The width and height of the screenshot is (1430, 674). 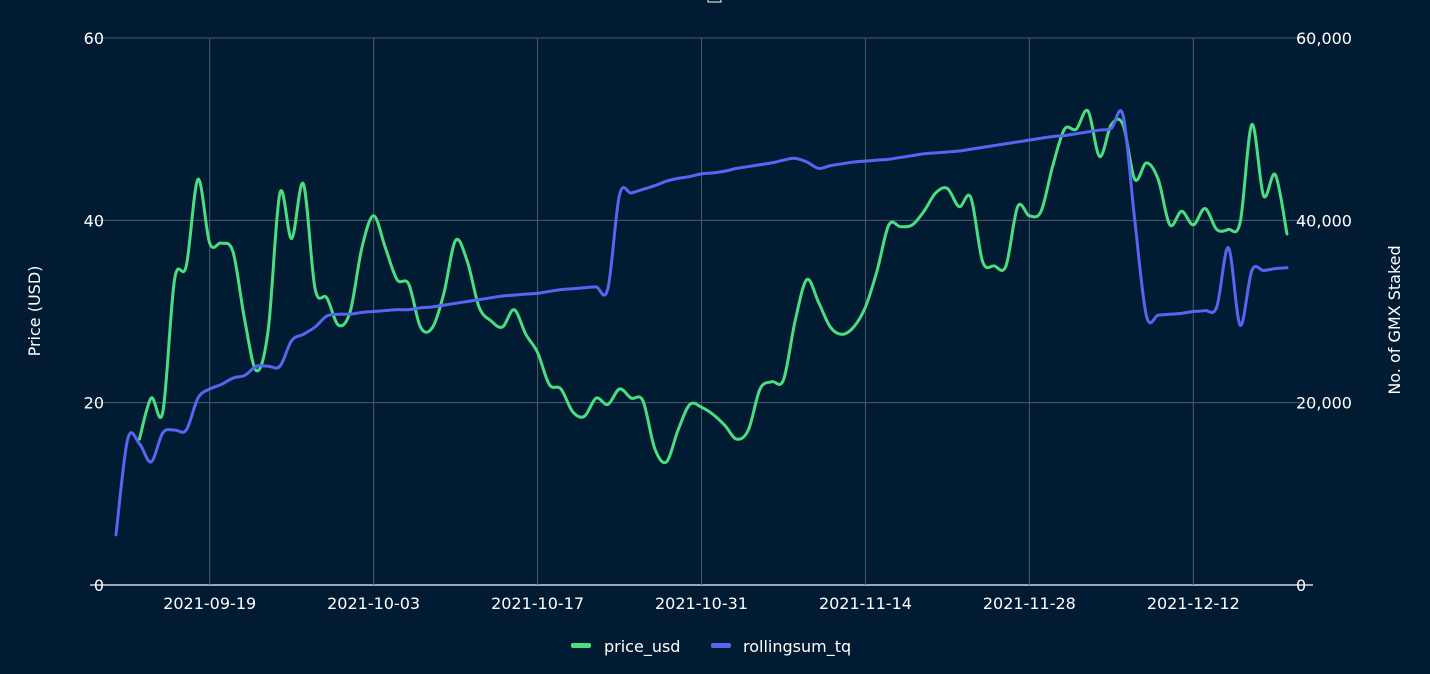 What do you see at coordinates (209, 603) in the screenshot?
I see `x-tick-label: 2021-09-19` at bounding box center [209, 603].